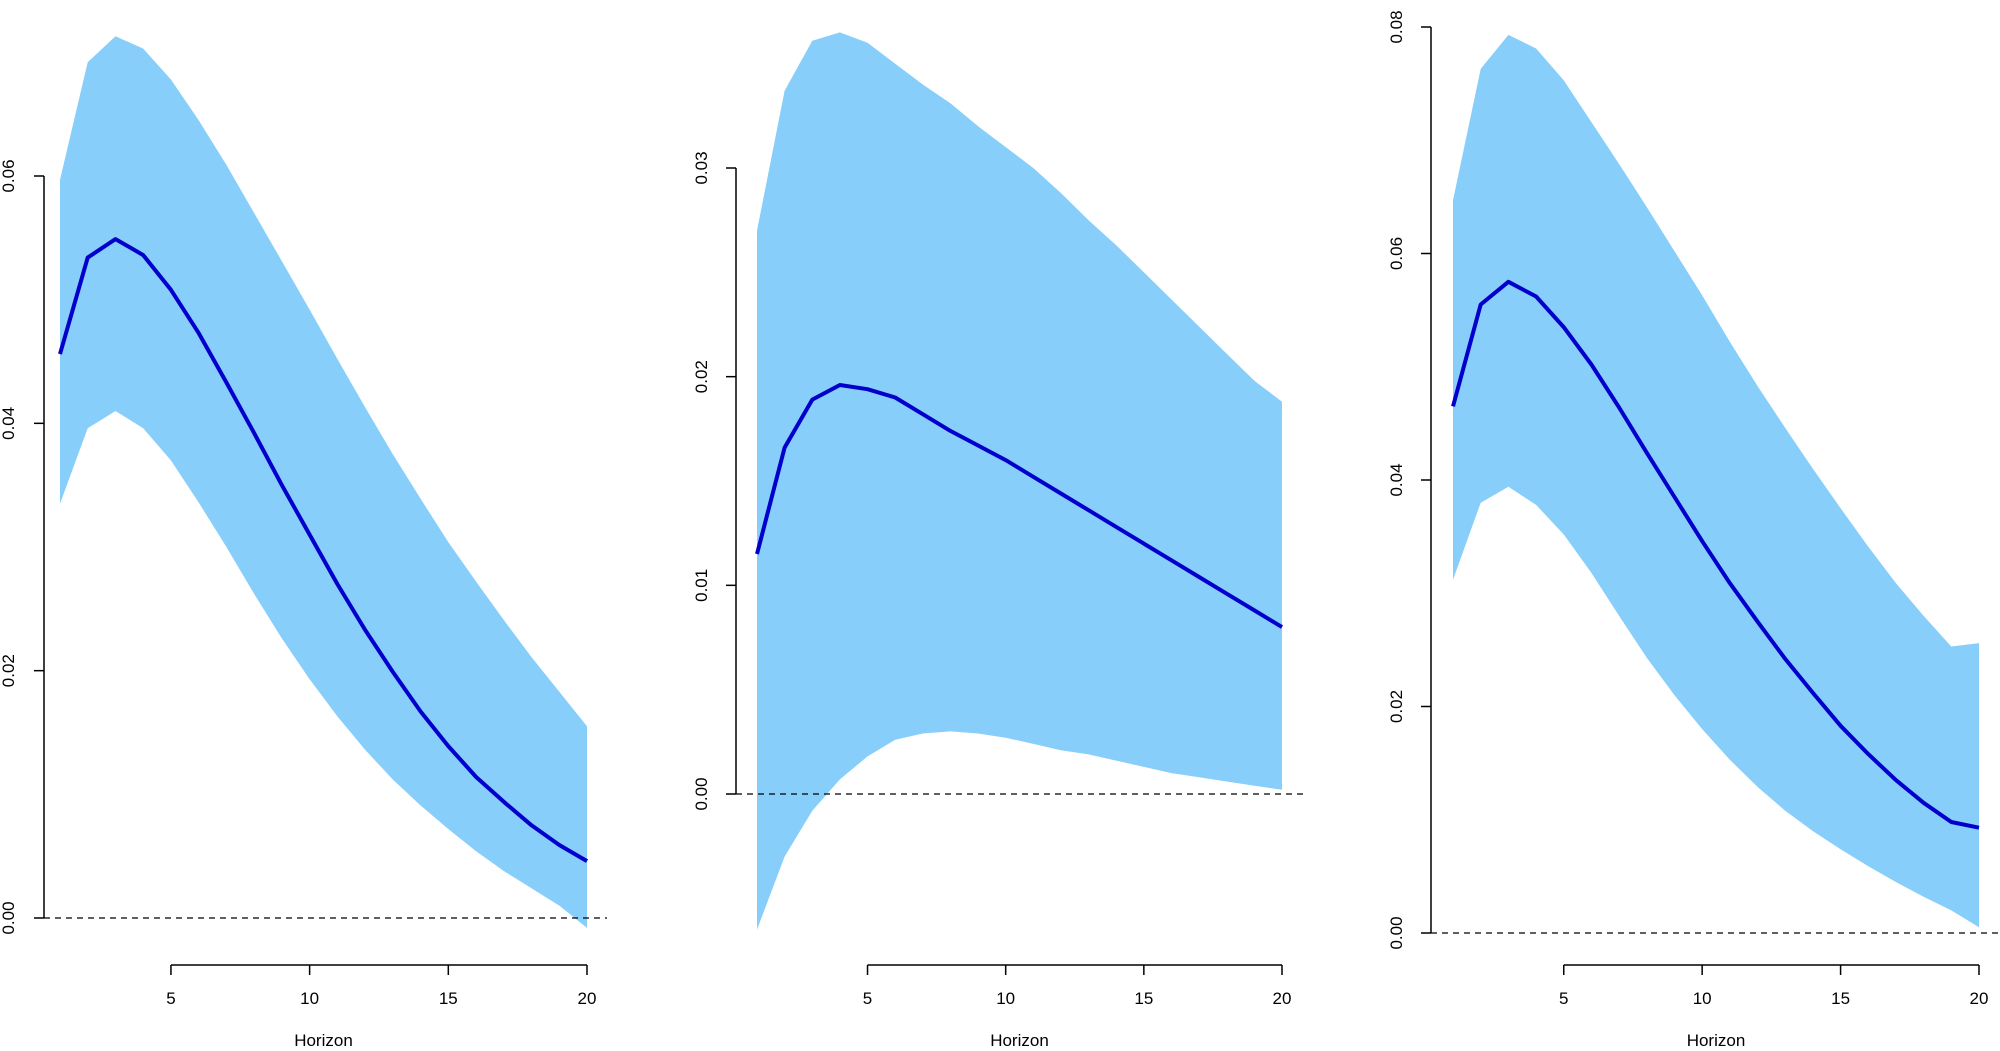  What do you see at coordinates (701, 167) in the screenshot?
I see `y-tick-label: 0.03` at bounding box center [701, 167].